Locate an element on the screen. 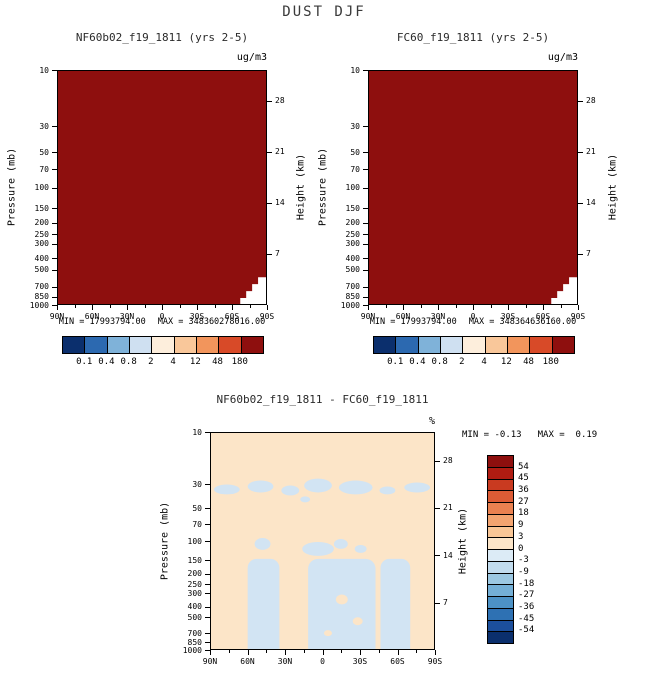 The height and width of the screenshot is (674, 648). diff-colorbar-tick-label: -54 is located at coordinates (526, 630).